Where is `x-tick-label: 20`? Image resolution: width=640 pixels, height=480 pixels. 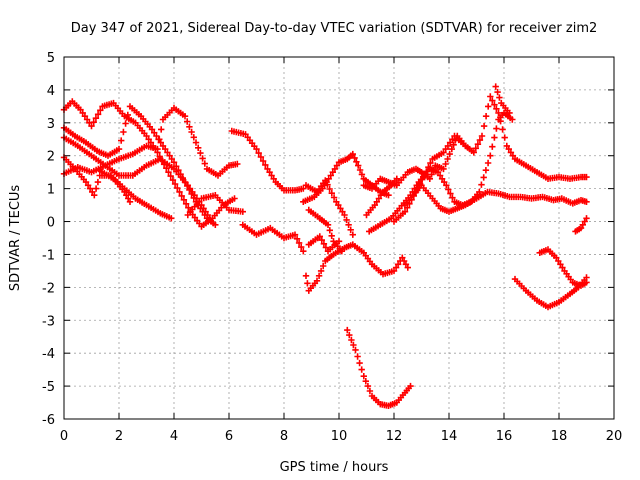
x-tick-label: 20 is located at coordinates (614, 436).